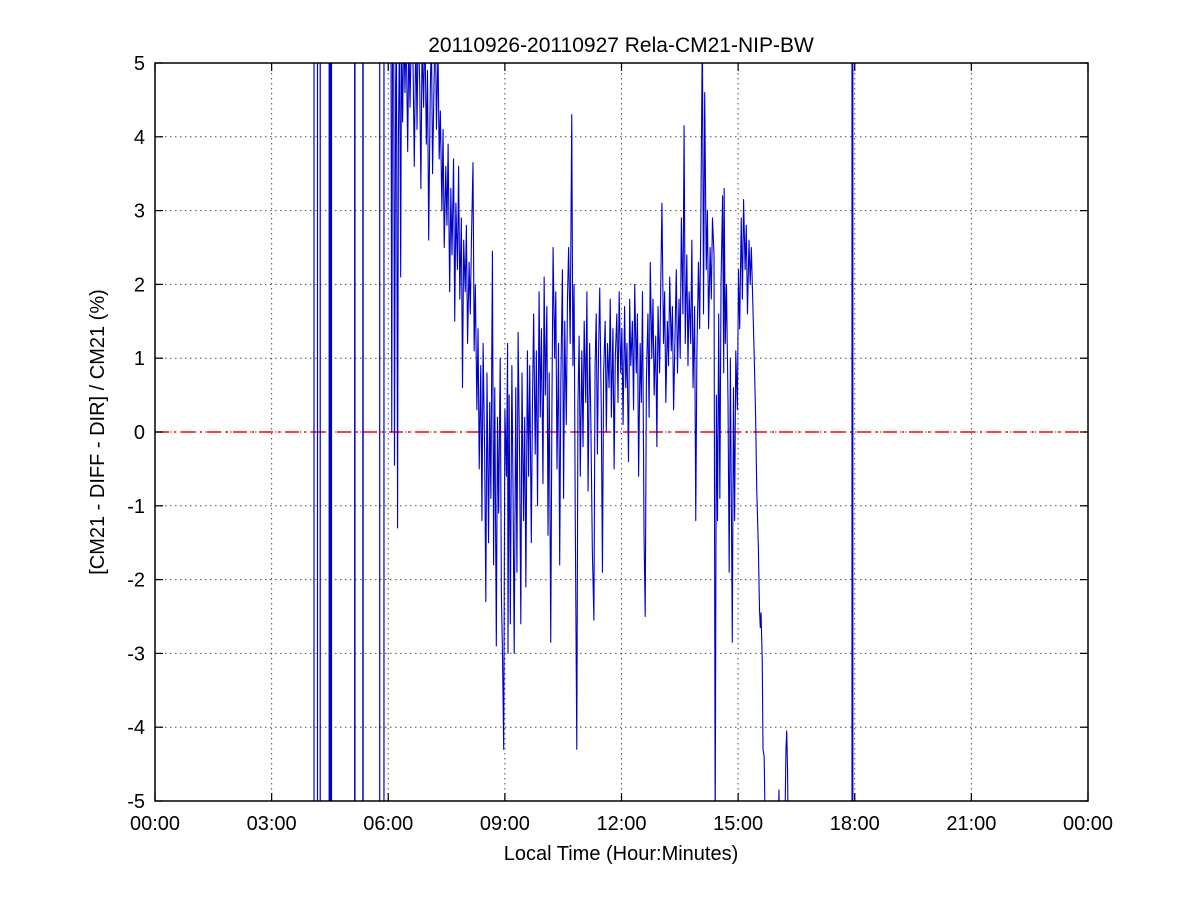  What do you see at coordinates (136, 654) in the screenshot?
I see `y-tick-label: -3` at bounding box center [136, 654].